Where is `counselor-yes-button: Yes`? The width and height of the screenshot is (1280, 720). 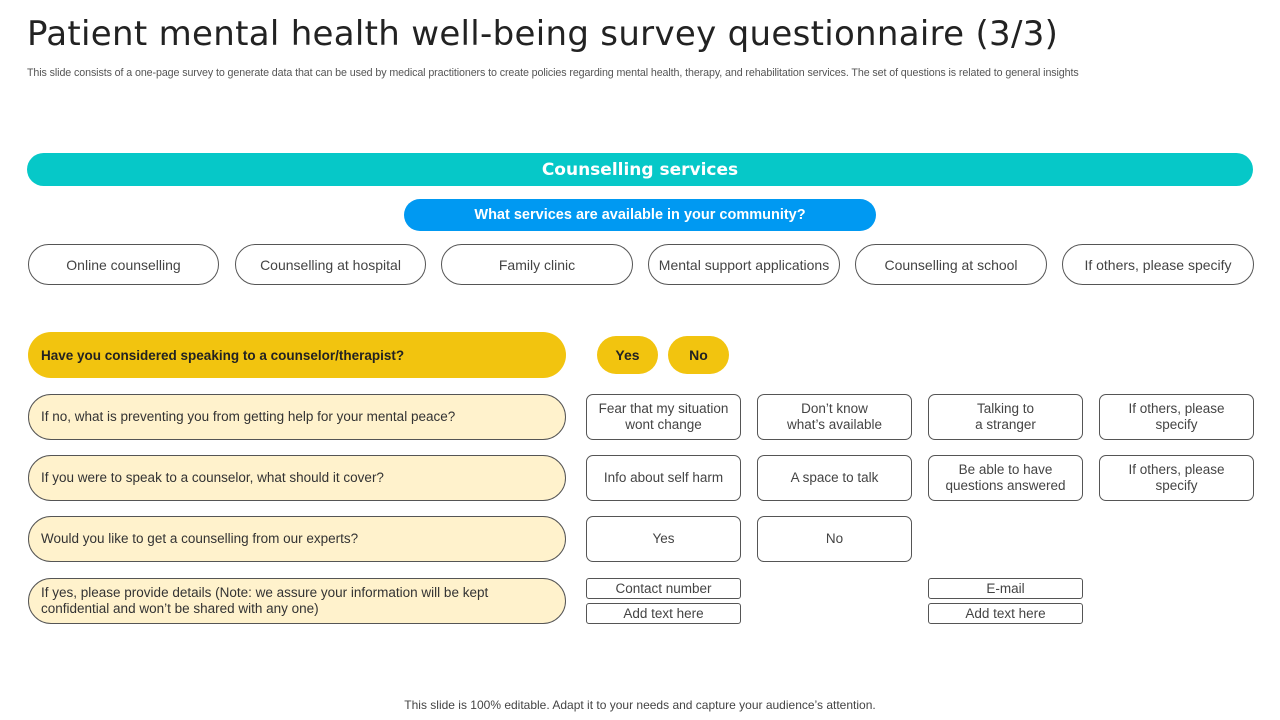 counselor-yes-button: Yes is located at coordinates (627, 355).